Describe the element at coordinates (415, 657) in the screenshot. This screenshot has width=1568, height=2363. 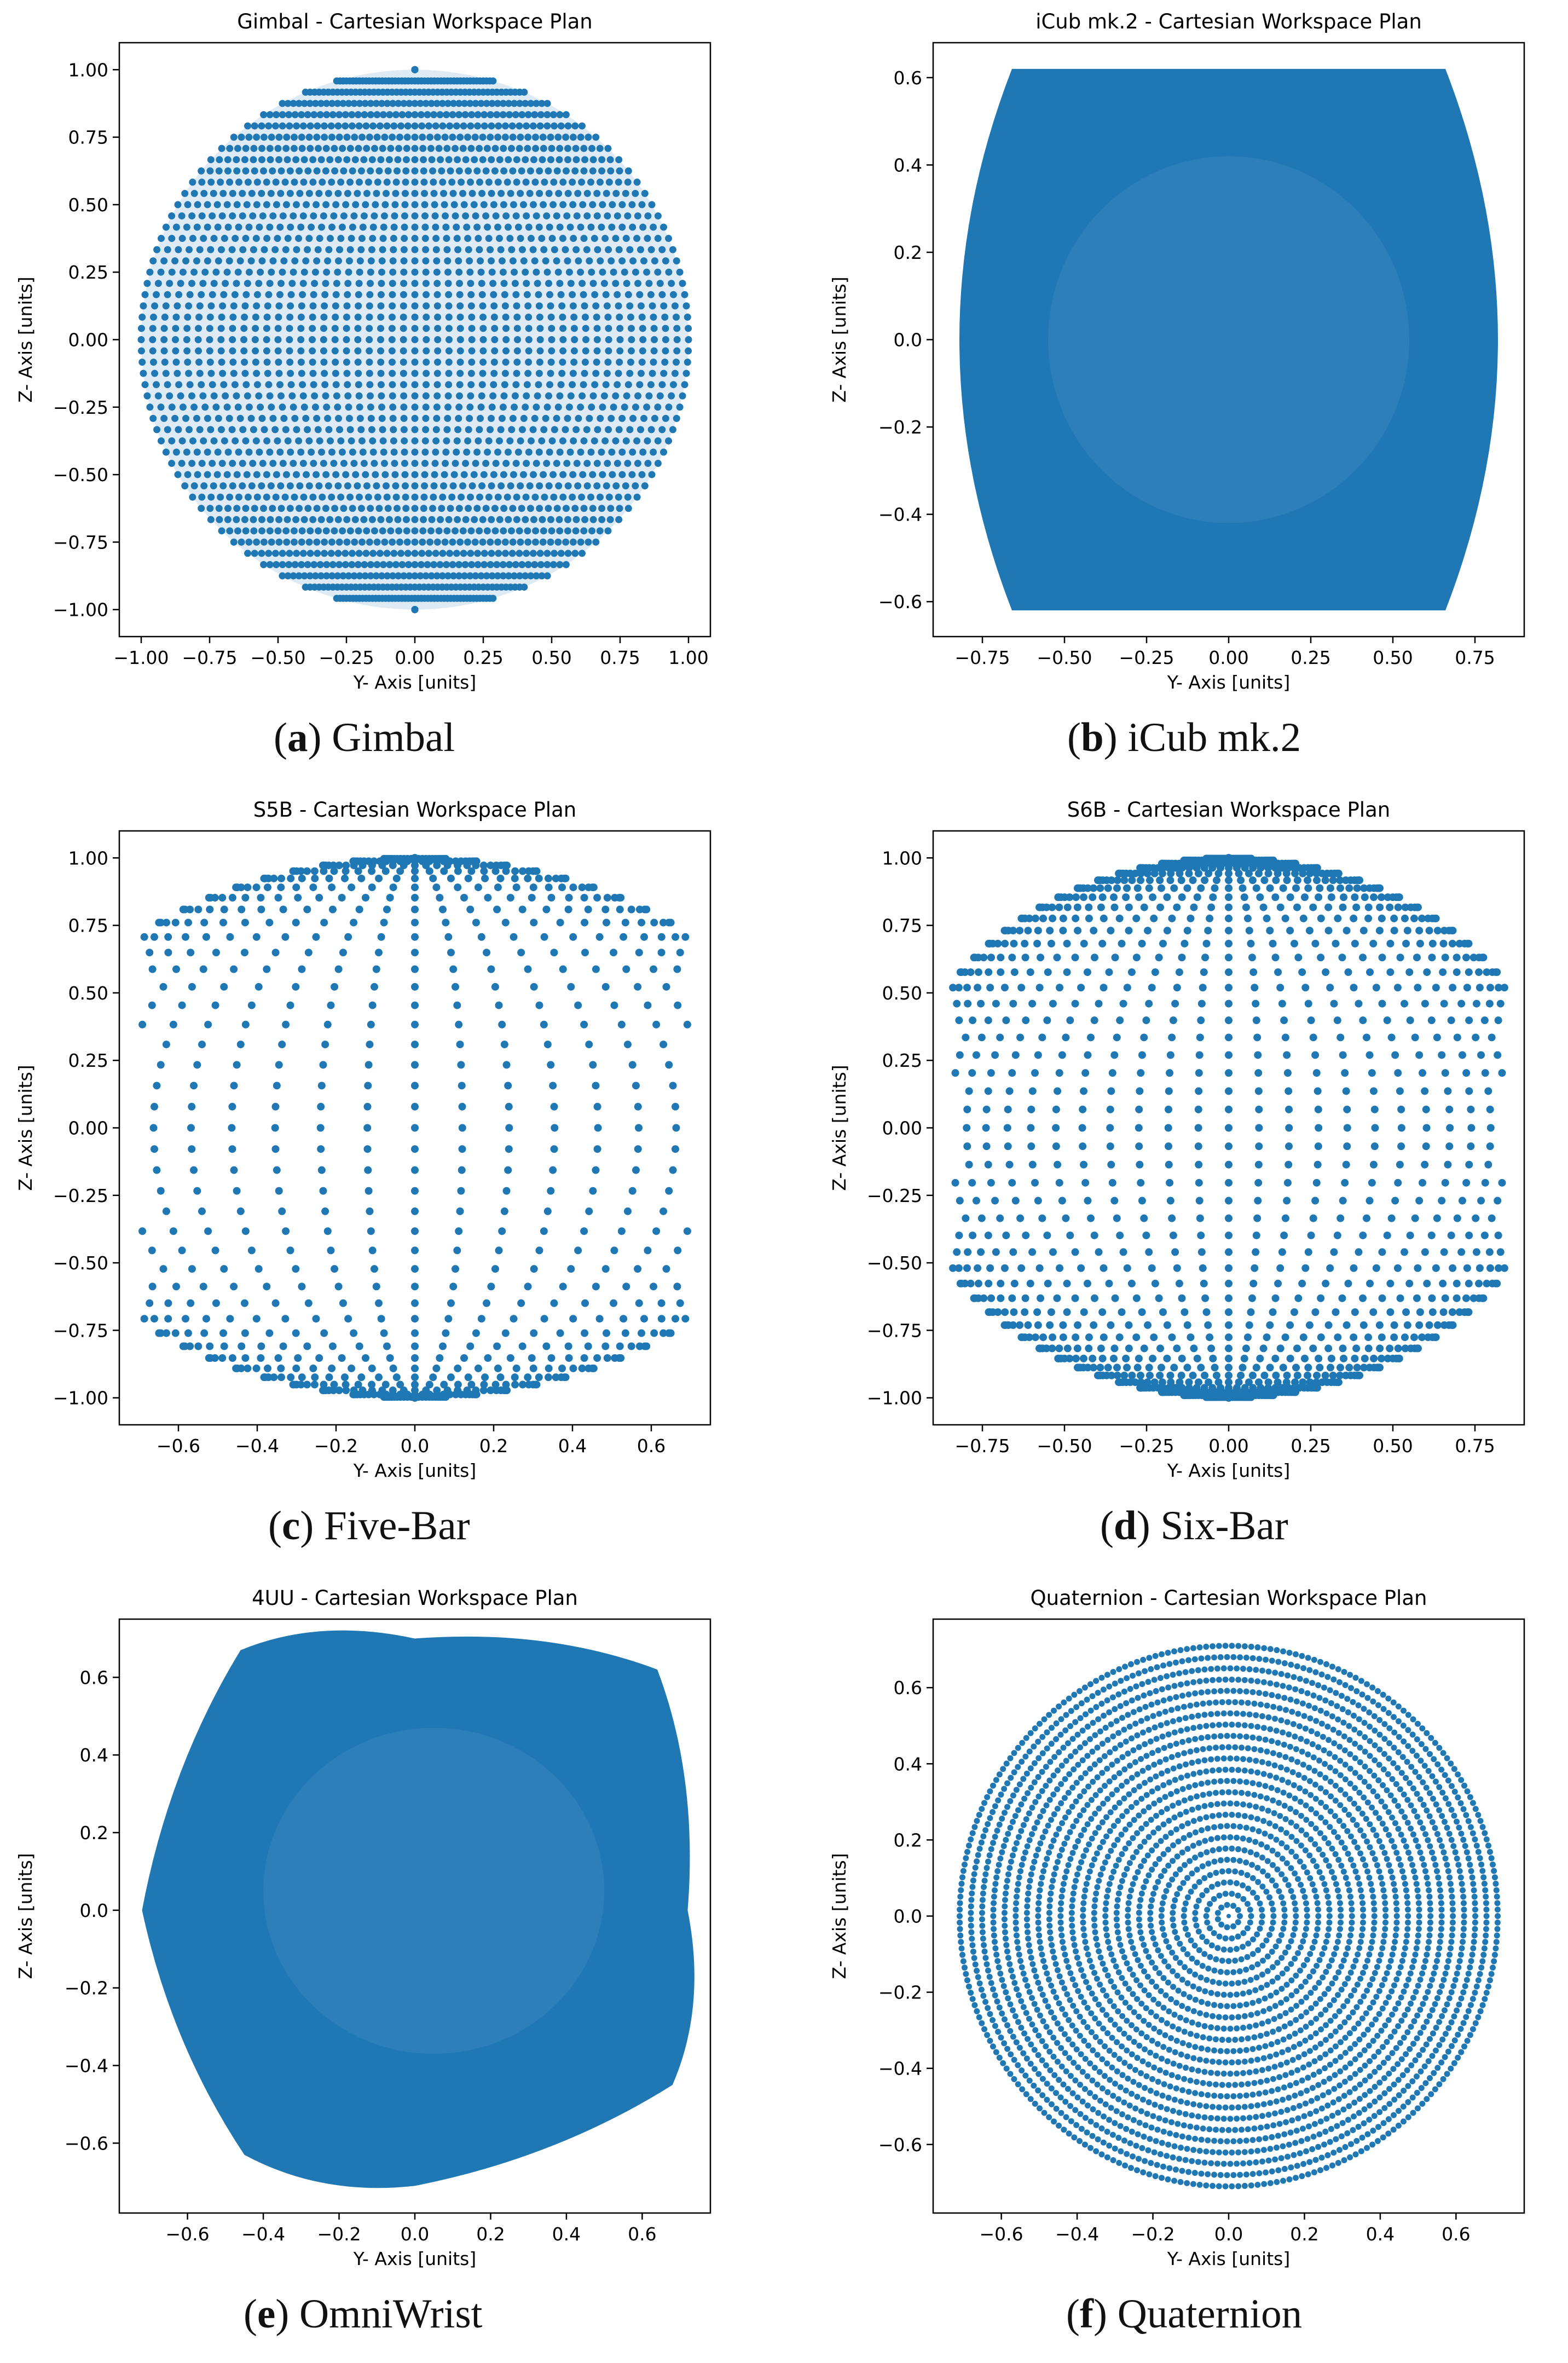
I see `x-tick-label: 0.00` at that location.